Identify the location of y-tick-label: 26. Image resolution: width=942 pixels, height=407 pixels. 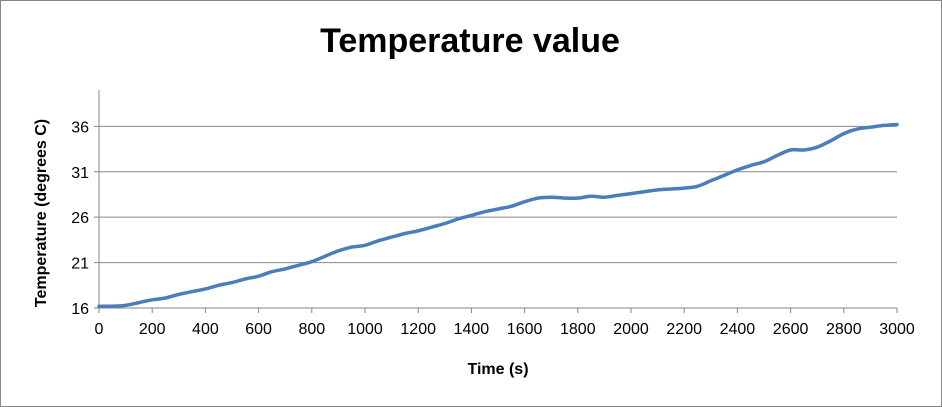
(80, 218).